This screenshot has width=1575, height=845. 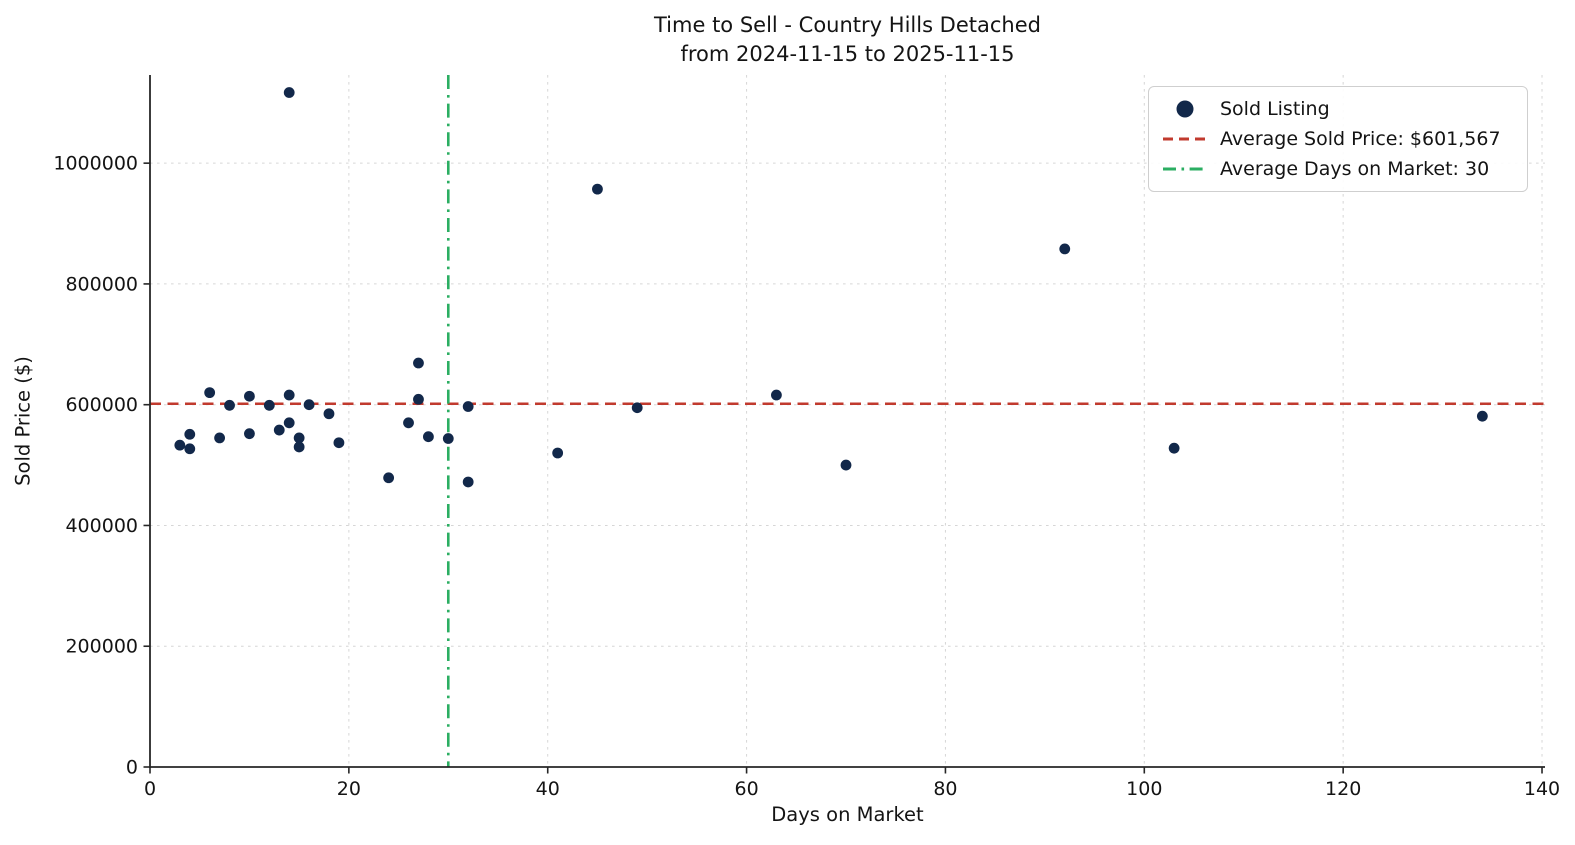 What do you see at coordinates (847, 25) in the screenshot?
I see `chart-title-line1: Time to Sell - Country Hills Detached` at bounding box center [847, 25].